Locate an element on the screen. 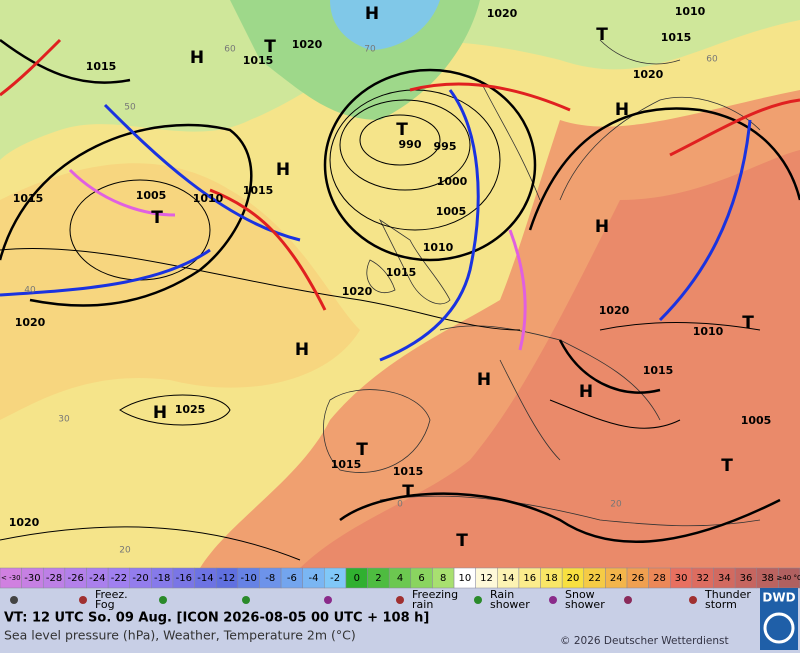  scale-label: -4 is located at coordinates (314, 578).